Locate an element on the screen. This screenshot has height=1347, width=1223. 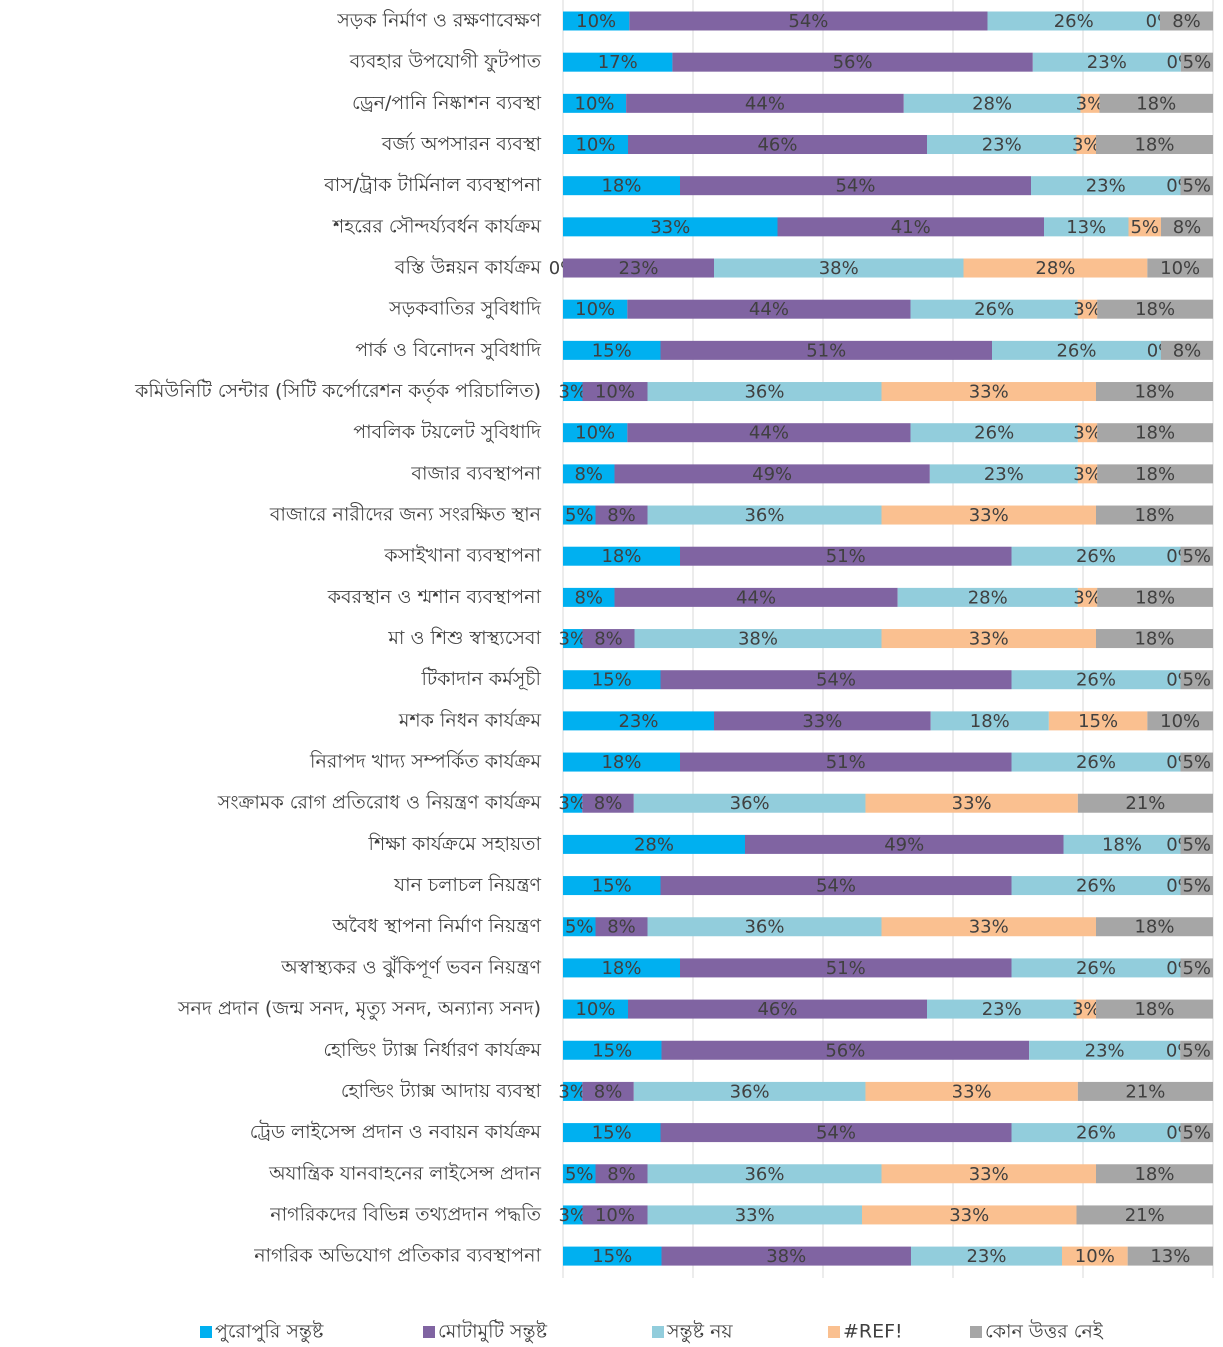
data-label: 15% is located at coordinates (612, 886).